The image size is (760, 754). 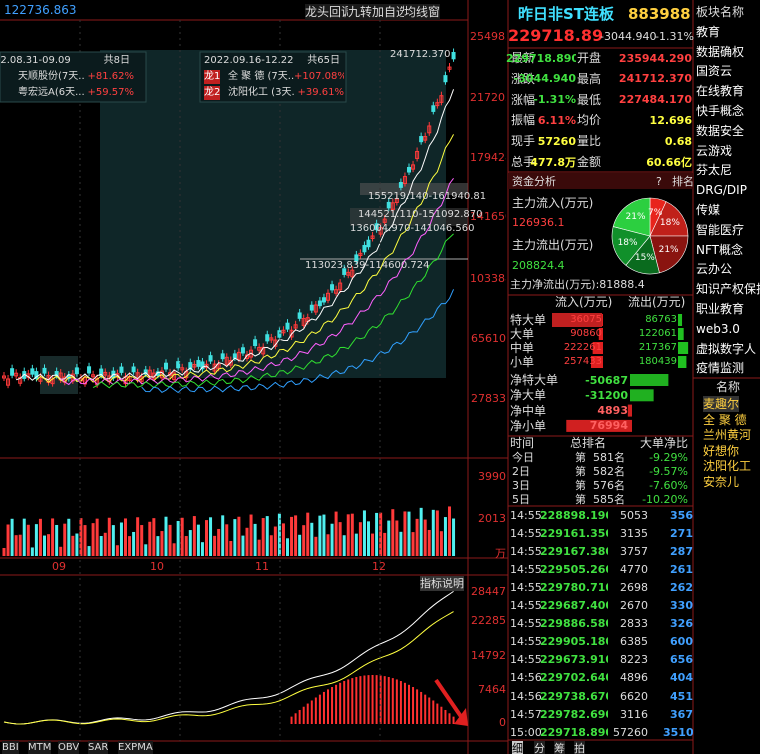 I want to click on sector-item: 知识产权保护, so click(x=728, y=289).